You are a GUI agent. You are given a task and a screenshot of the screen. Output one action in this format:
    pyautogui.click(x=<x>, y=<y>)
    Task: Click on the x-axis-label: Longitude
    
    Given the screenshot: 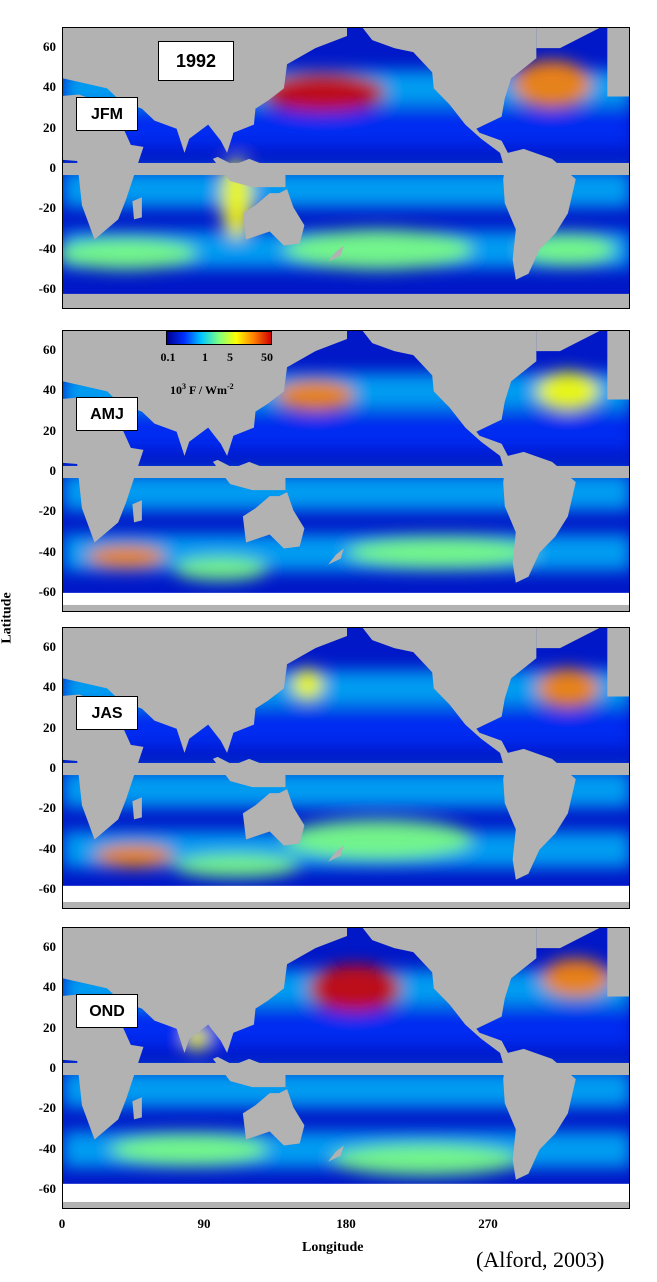 What is the action you would take?
    pyautogui.click(x=333, y=1247)
    